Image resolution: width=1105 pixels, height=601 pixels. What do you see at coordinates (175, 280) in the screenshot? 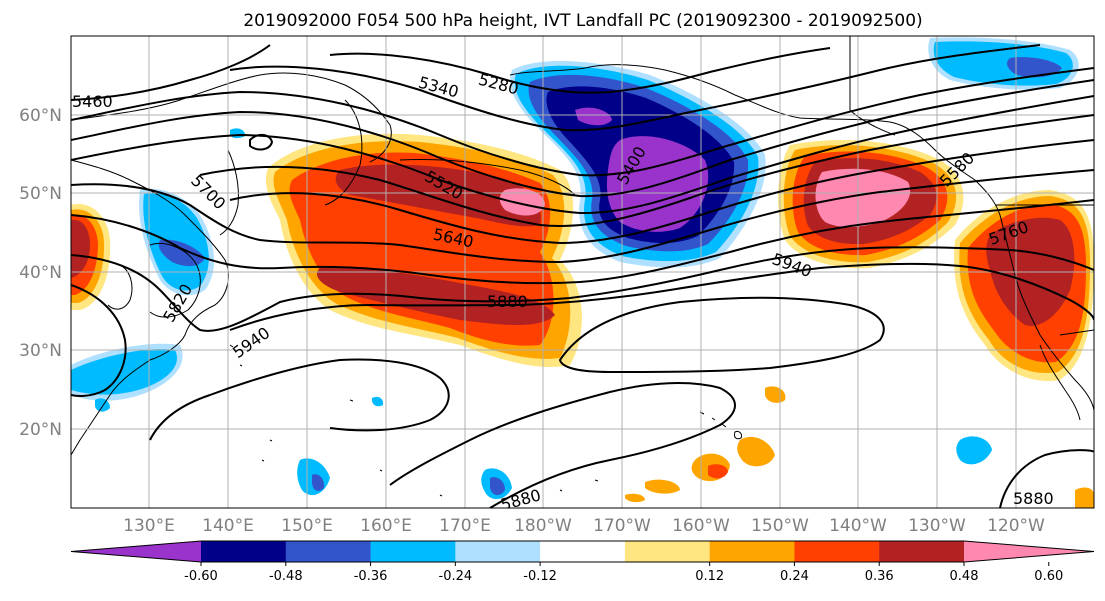
I see `coastline-japan` at bounding box center [175, 280].